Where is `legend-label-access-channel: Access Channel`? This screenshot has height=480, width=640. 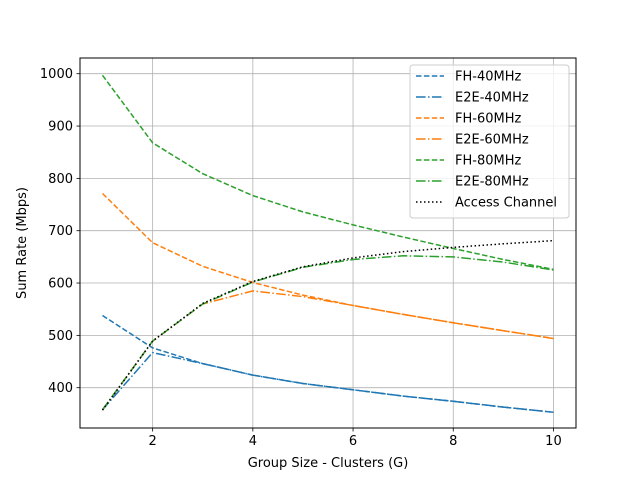
legend-label-access-channel: Access Channel is located at coordinates (506, 203).